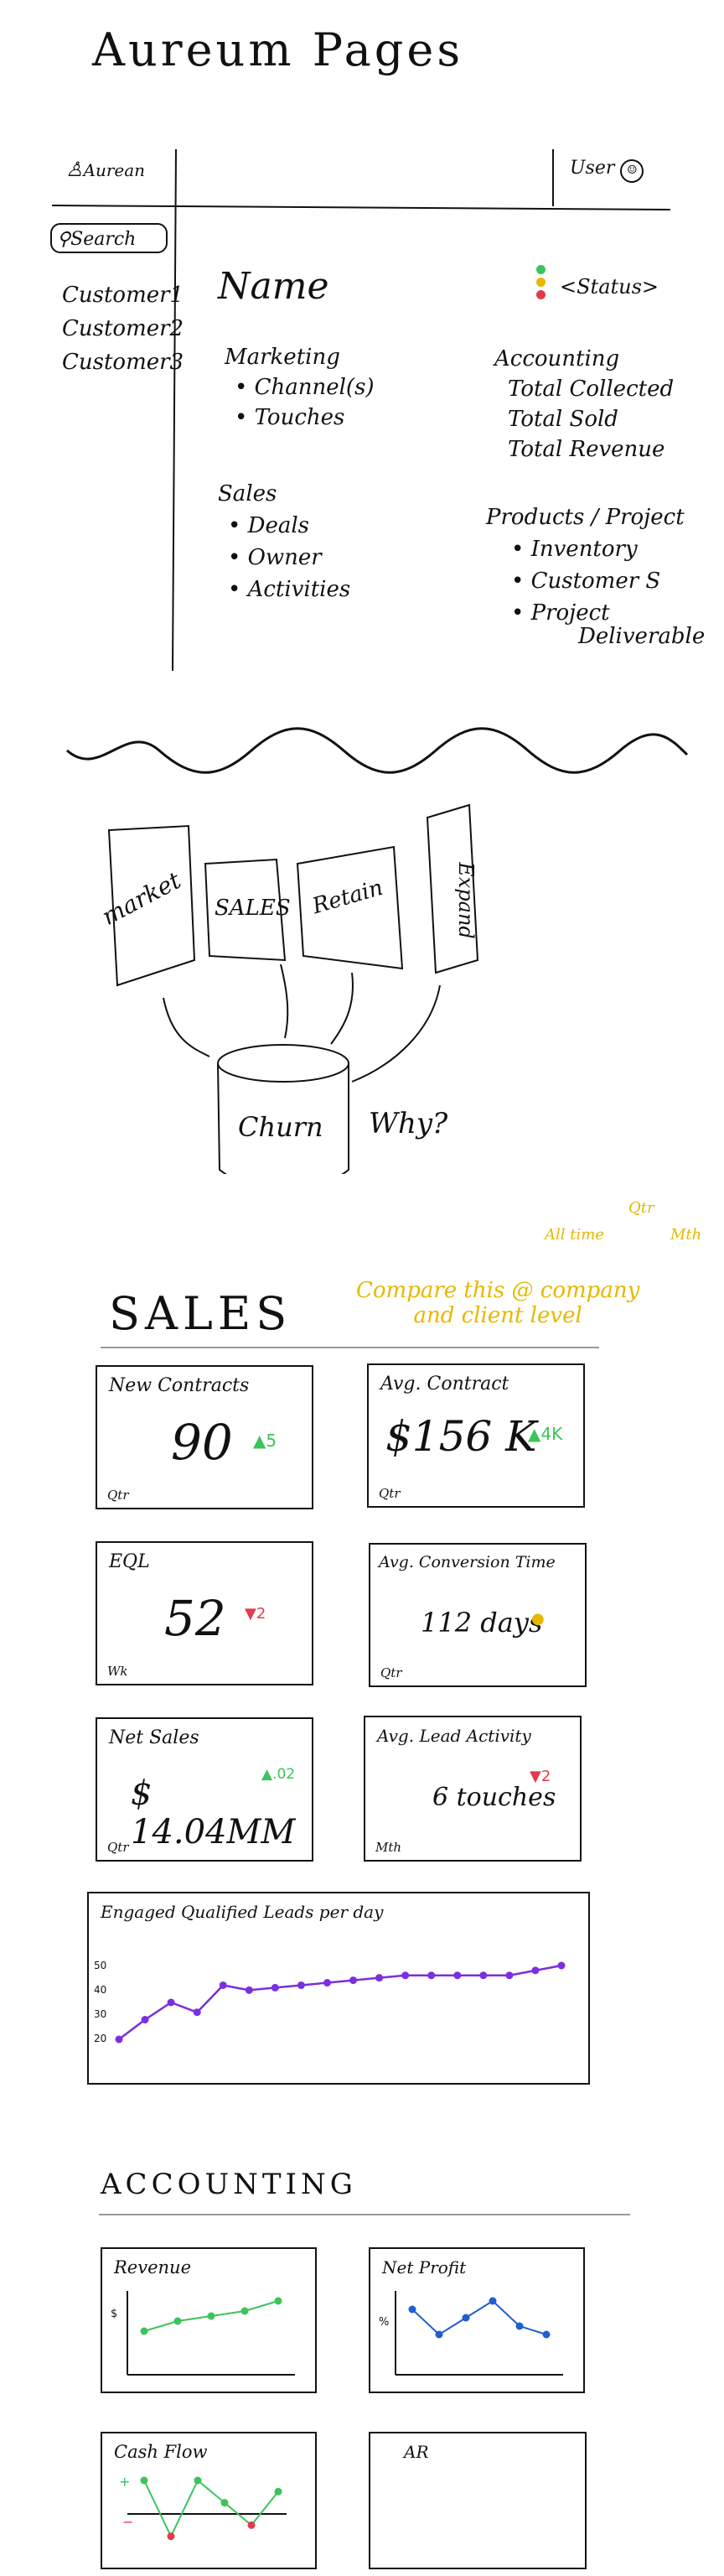 The image size is (724, 2576). What do you see at coordinates (161, 2452) in the screenshot?
I see `chart-title: Cash Flow` at bounding box center [161, 2452].